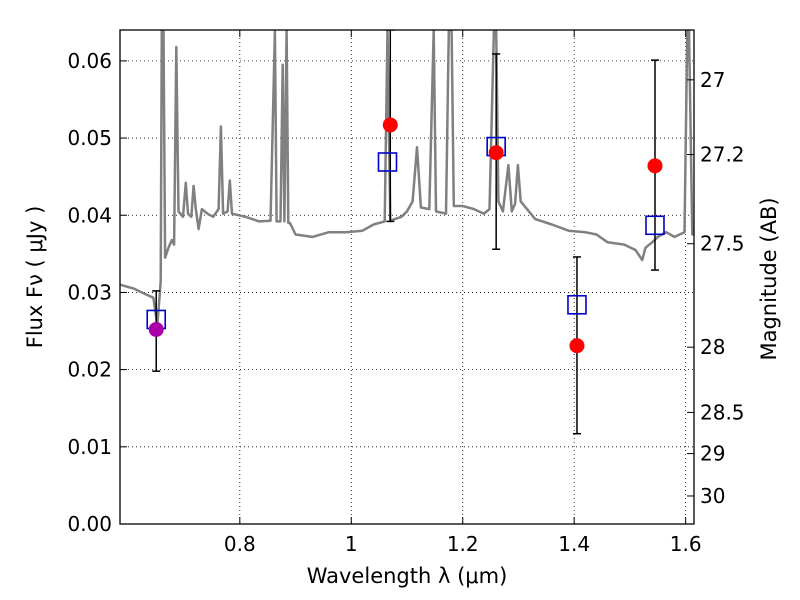 This screenshot has height=600, width=800. What do you see at coordinates (240, 544) in the screenshot?
I see `x-tick-label: 0.8` at bounding box center [240, 544].